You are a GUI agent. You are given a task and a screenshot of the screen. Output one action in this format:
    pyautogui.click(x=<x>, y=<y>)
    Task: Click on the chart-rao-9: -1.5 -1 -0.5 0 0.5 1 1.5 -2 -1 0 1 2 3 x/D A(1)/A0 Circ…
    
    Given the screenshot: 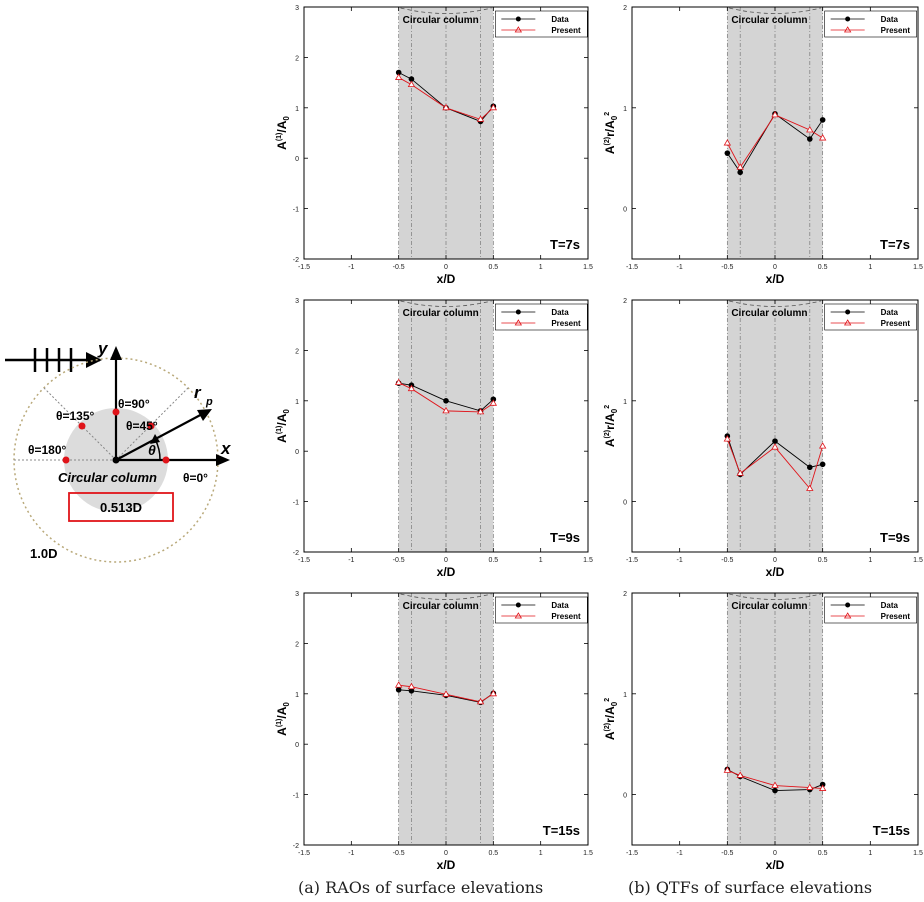 What is the action you would take?
    pyautogui.click(x=434, y=438)
    